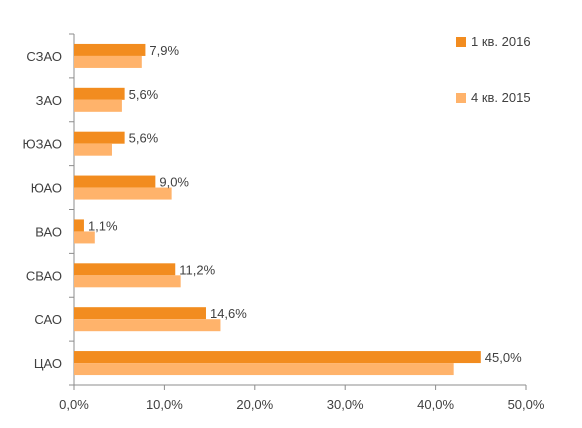 Image resolution: width=582 pixels, height=428 pixels. What do you see at coordinates (174, 182) in the screenshot?
I see `bar-value-label: 9,0%` at bounding box center [174, 182].